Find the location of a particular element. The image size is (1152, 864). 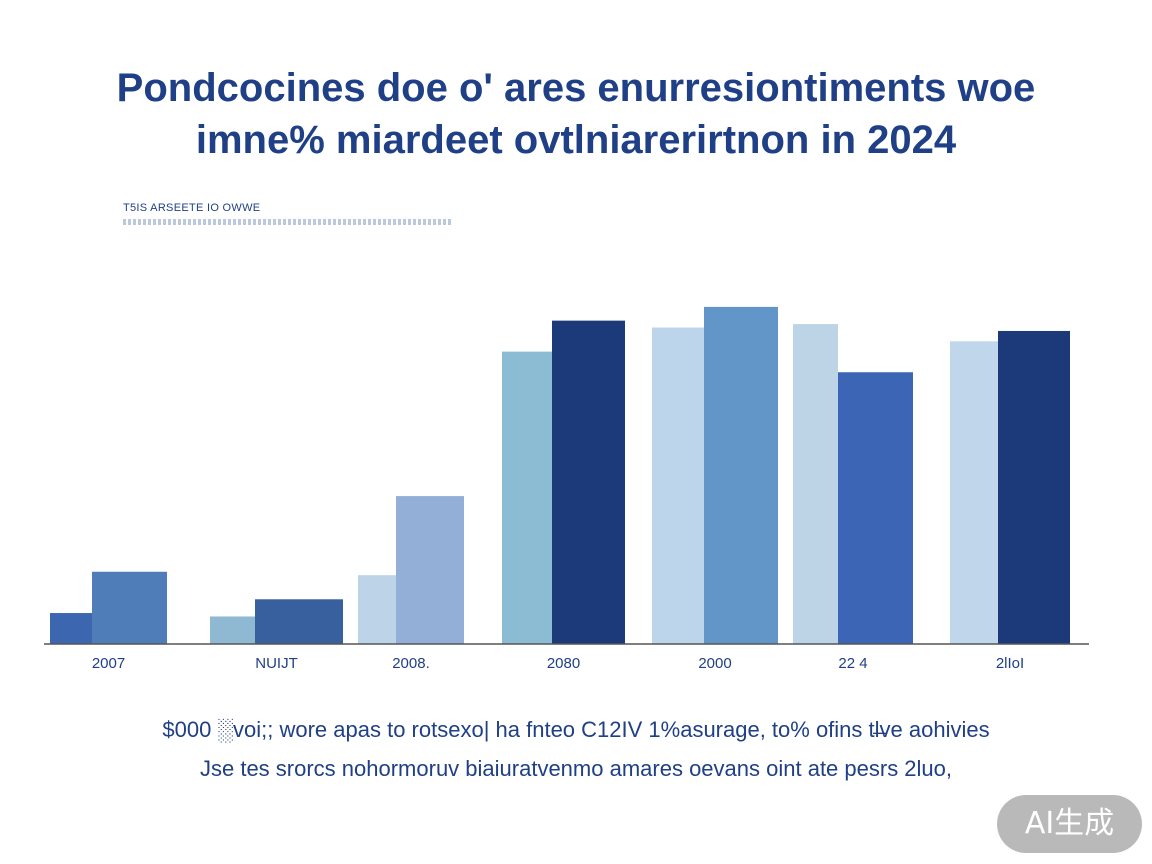

subtitle-note-decoration is located at coordinates (288, 222).